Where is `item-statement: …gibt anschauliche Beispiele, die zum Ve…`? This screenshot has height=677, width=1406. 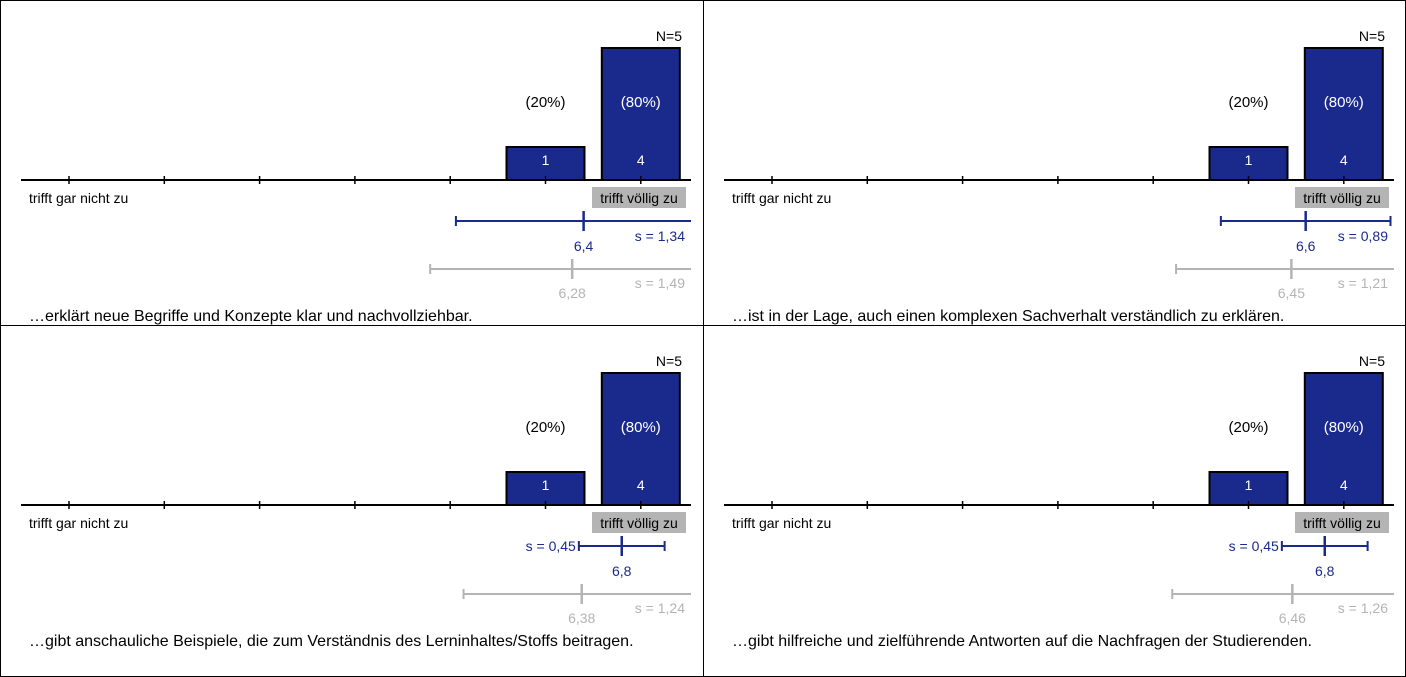
item-statement: …gibt anschauliche Beispiele, die zum Ve… is located at coordinates (331, 641).